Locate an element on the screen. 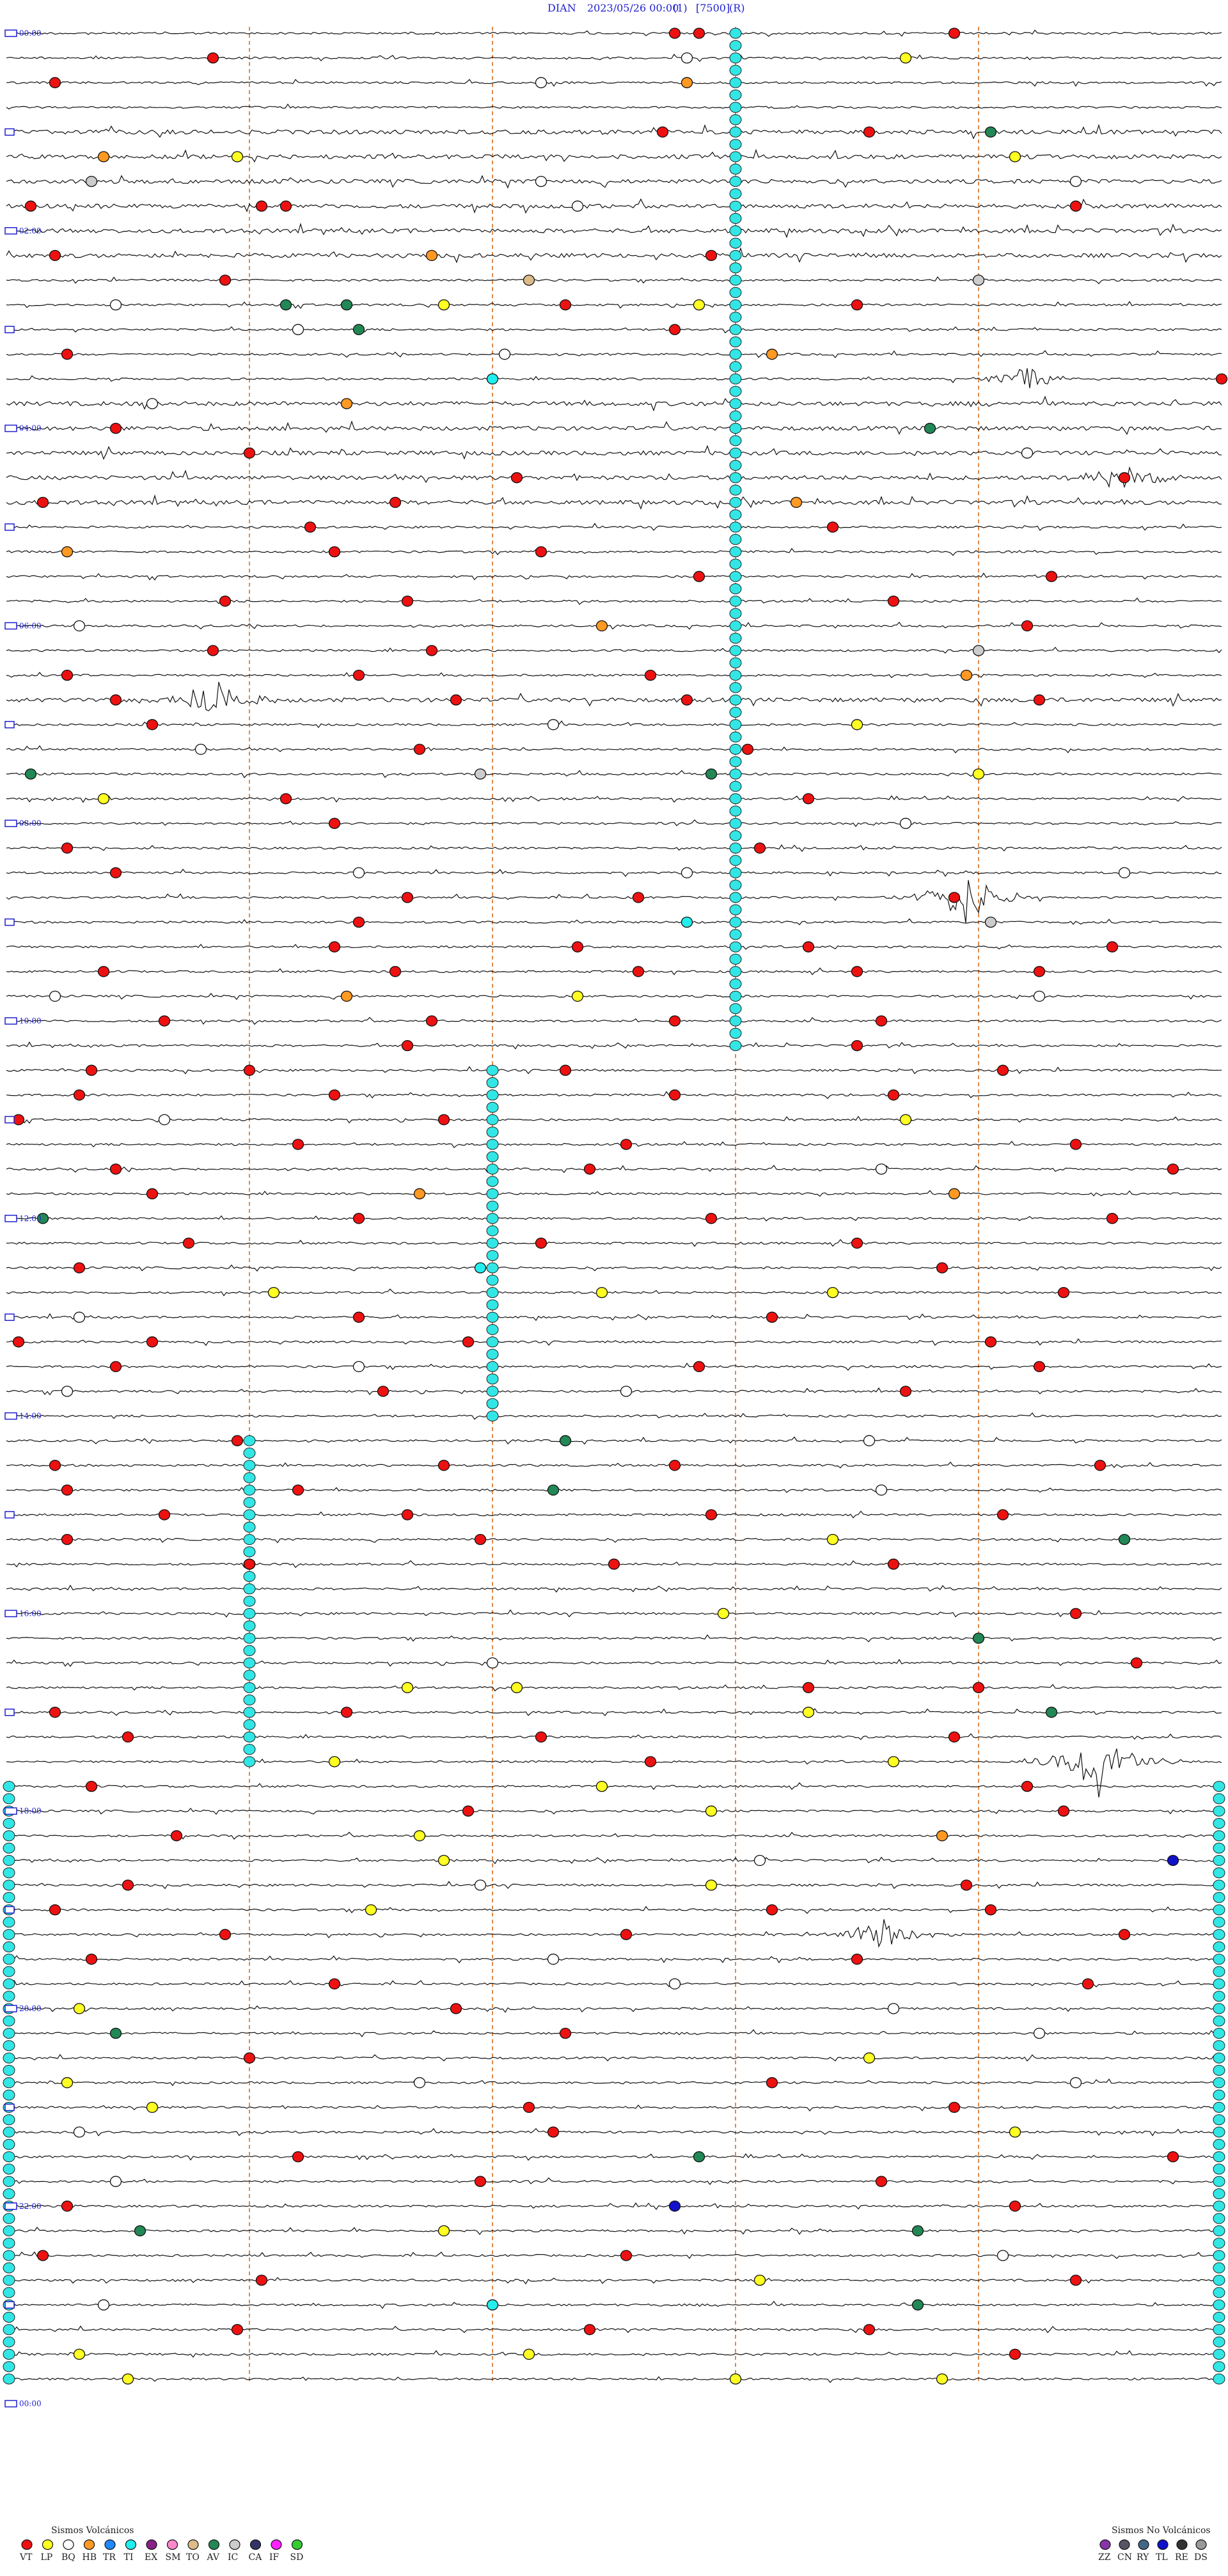 This screenshot has width=1228, height=2576. legend-swatch-av is located at coordinates (214, 2544).